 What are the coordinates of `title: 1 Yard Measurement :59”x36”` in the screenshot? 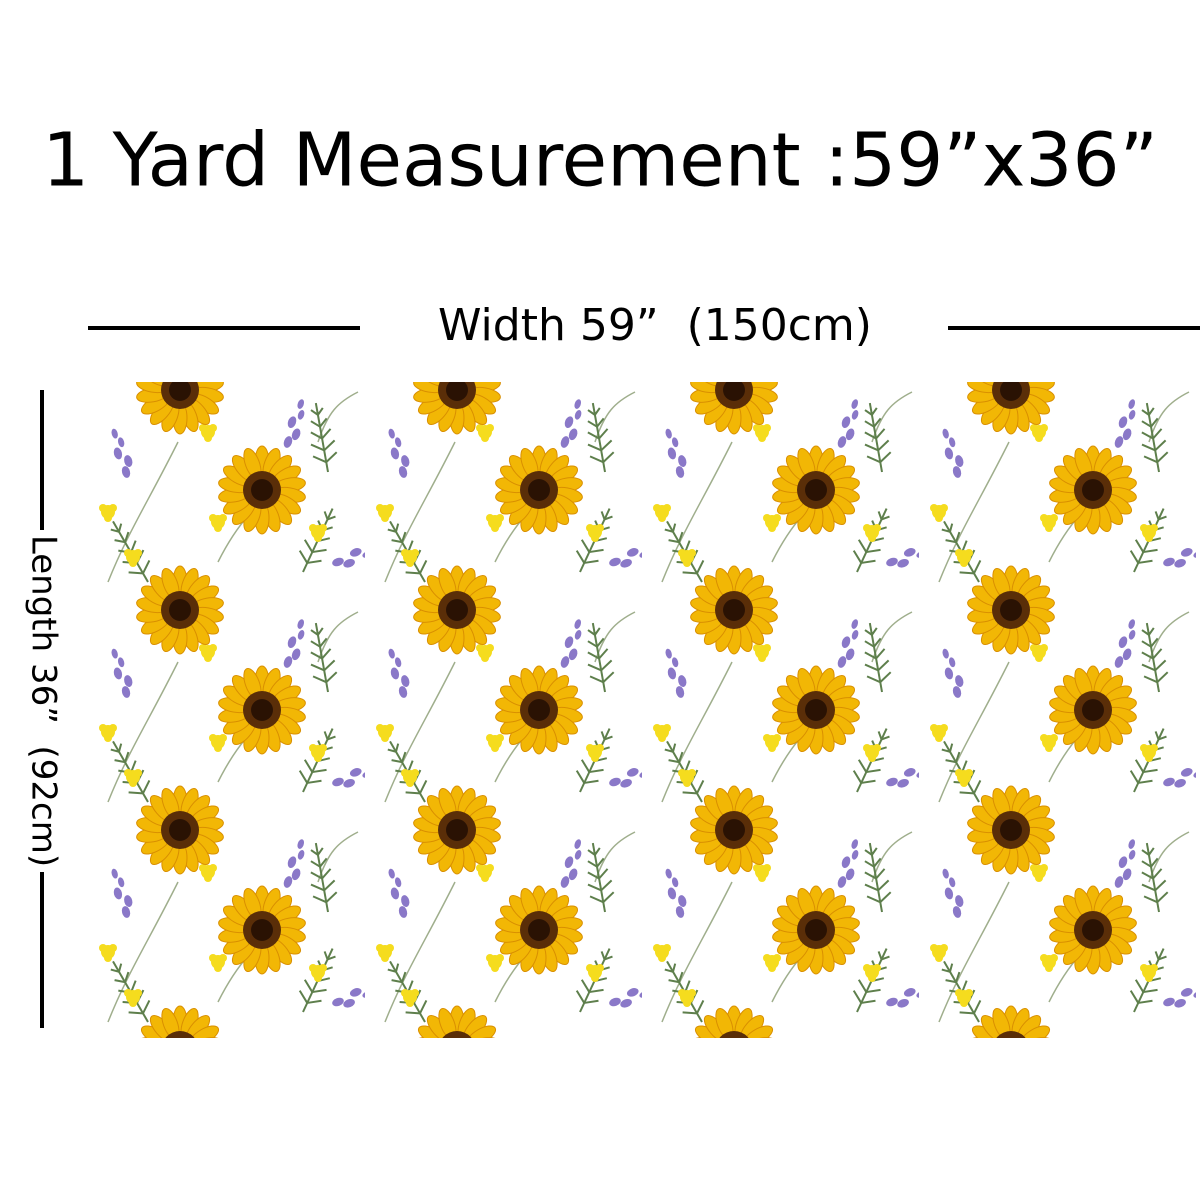 It's located at (600, 161).